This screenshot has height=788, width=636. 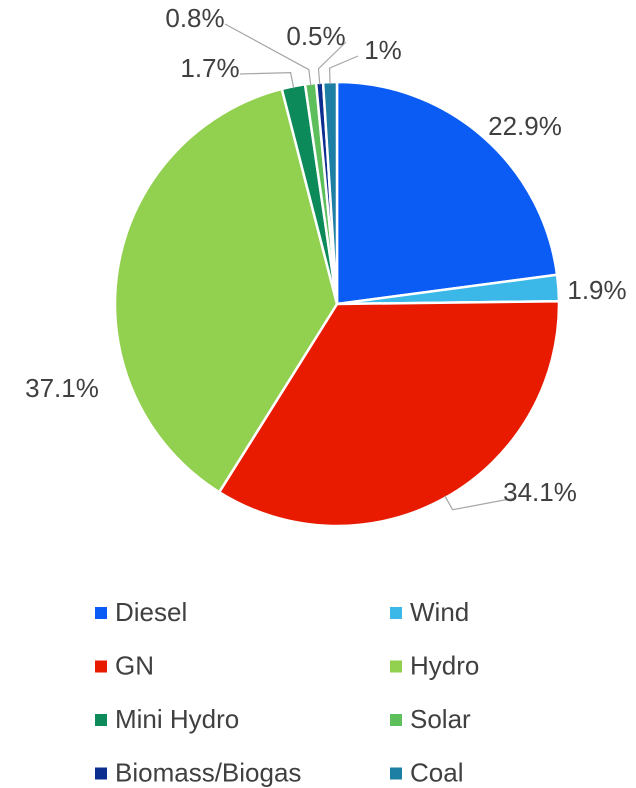 What do you see at coordinates (209, 68) in the screenshot?
I see `data-label: 1.7%` at bounding box center [209, 68].